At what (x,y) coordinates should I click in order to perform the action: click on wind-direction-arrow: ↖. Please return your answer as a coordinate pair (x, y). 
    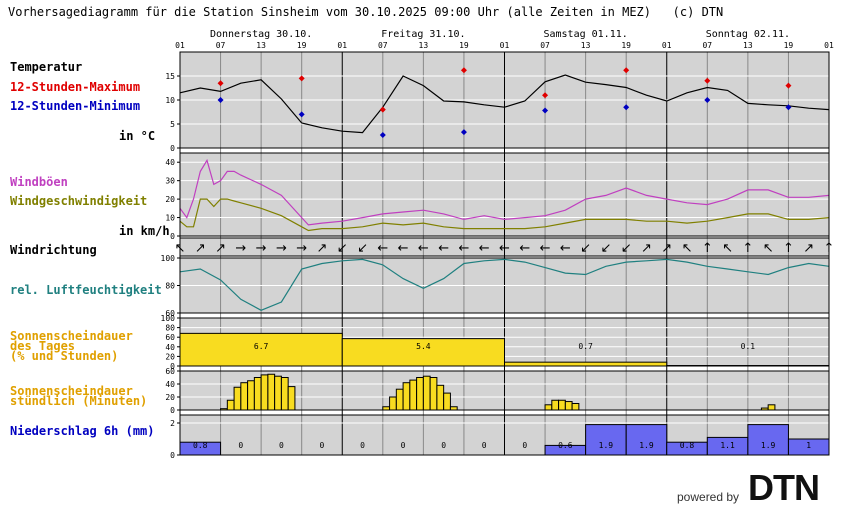
    Looking at the image, I should click on (687, 248).